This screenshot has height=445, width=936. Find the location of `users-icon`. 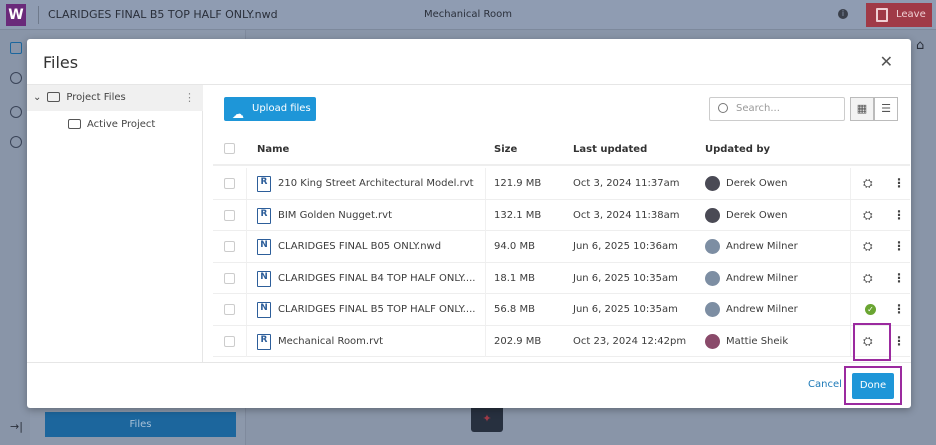

users-icon is located at coordinates (16, 112).